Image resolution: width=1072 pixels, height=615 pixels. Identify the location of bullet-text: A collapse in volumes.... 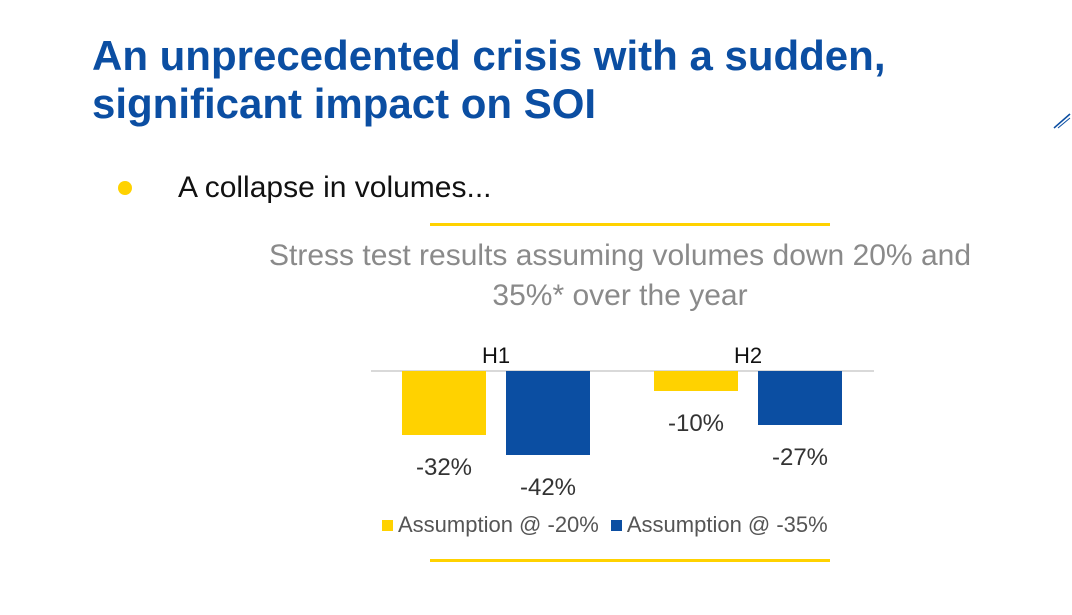
(335, 187).